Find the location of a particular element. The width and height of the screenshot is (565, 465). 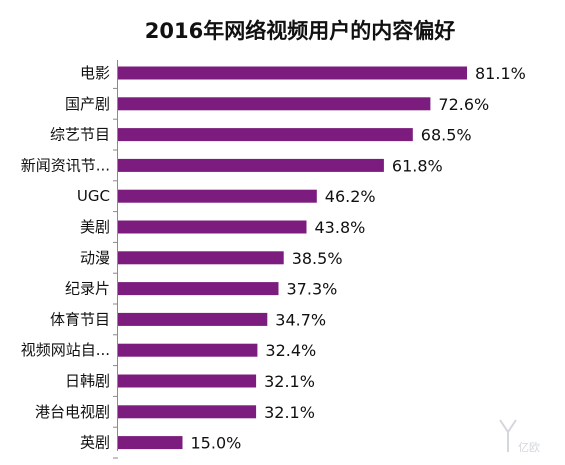

category-label: 动漫 is located at coordinates (95, 258).